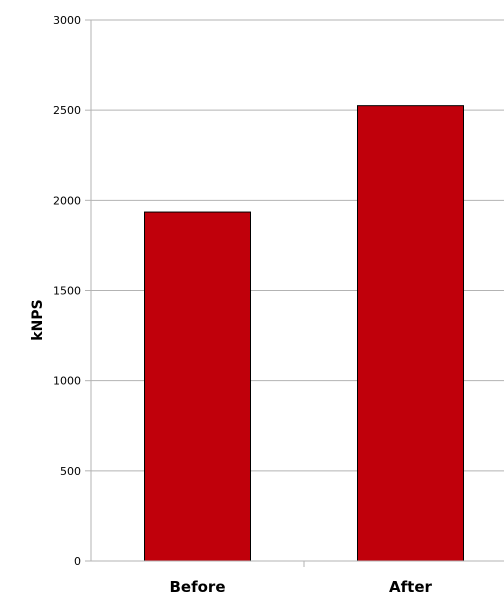 This screenshot has height=601, width=504. Describe the element at coordinates (67, 110) in the screenshot. I see `y-tick-label: 2500` at that location.